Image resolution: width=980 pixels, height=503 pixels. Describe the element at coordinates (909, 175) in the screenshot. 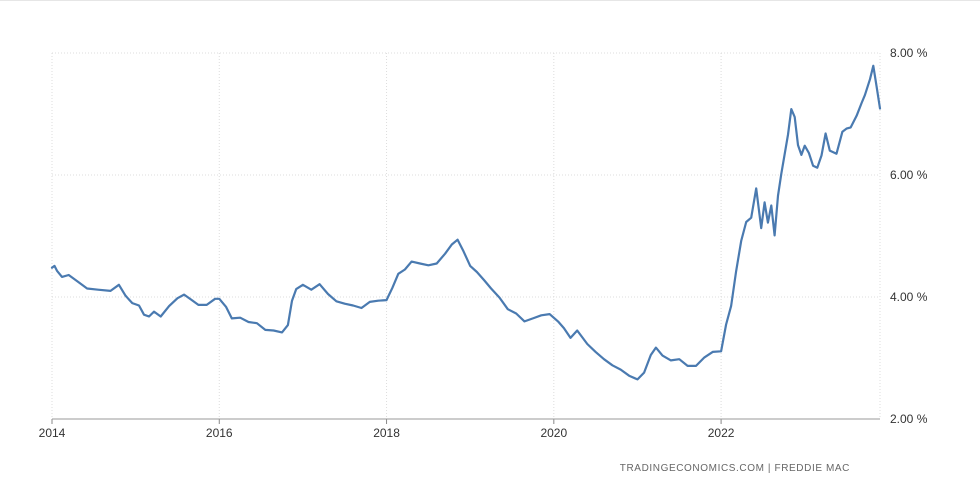

I see `y-tick-label: 6.00 %` at that location.